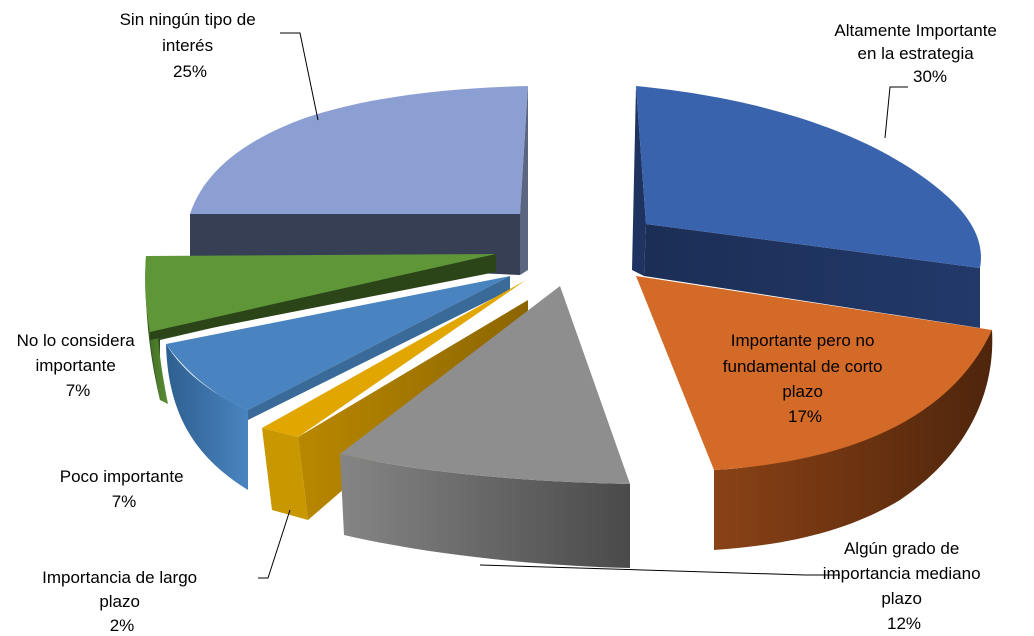  What do you see at coordinates (808, 177) in the screenshot?
I see `slice-altamente-face` at bounding box center [808, 177].